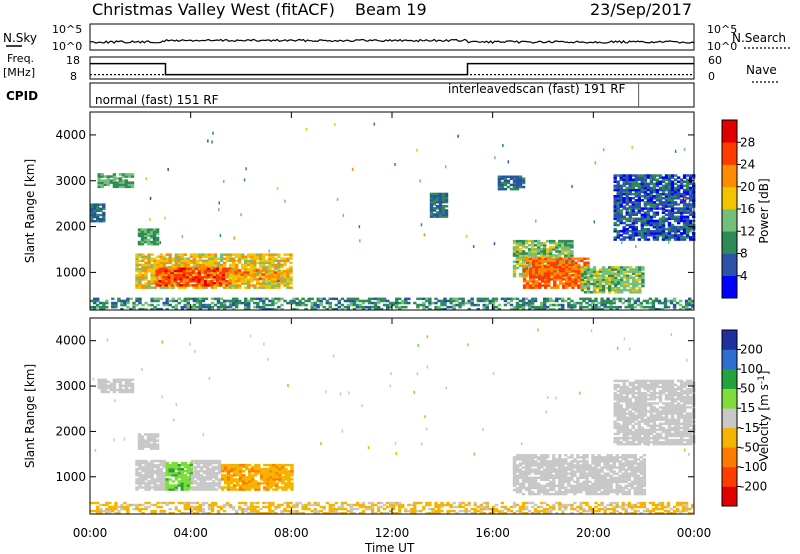  Describe the element at coordinates (537, 89) in the screenshot. I see `cpid-mode-interleaved: interleavedscan (fast) 191 RF` at that location.